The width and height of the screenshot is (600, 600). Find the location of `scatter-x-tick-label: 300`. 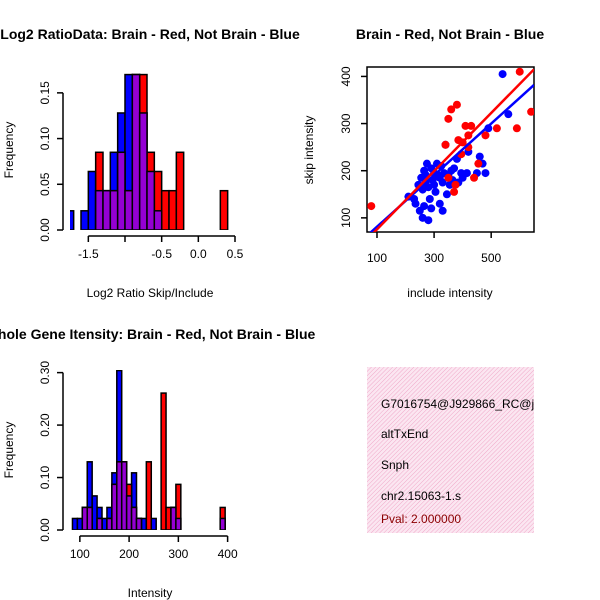

scatter-x-tick-label: 300 is located at coordinates (434, 258).